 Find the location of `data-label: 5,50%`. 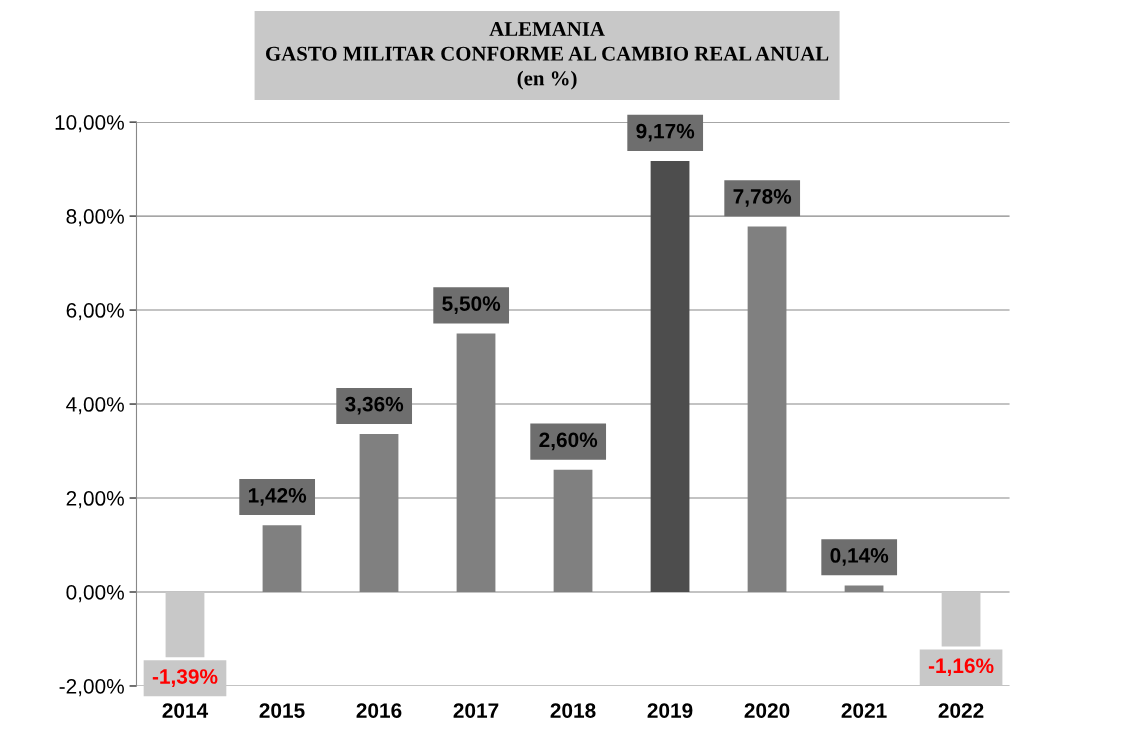

data-label: 5,50% is located at coordinates (471, 305).